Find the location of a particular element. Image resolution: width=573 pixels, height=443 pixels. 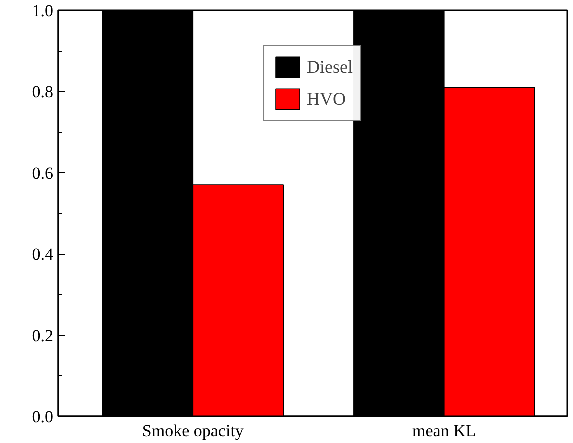

legend-label: Diesel is located at coordinates (330, 67).